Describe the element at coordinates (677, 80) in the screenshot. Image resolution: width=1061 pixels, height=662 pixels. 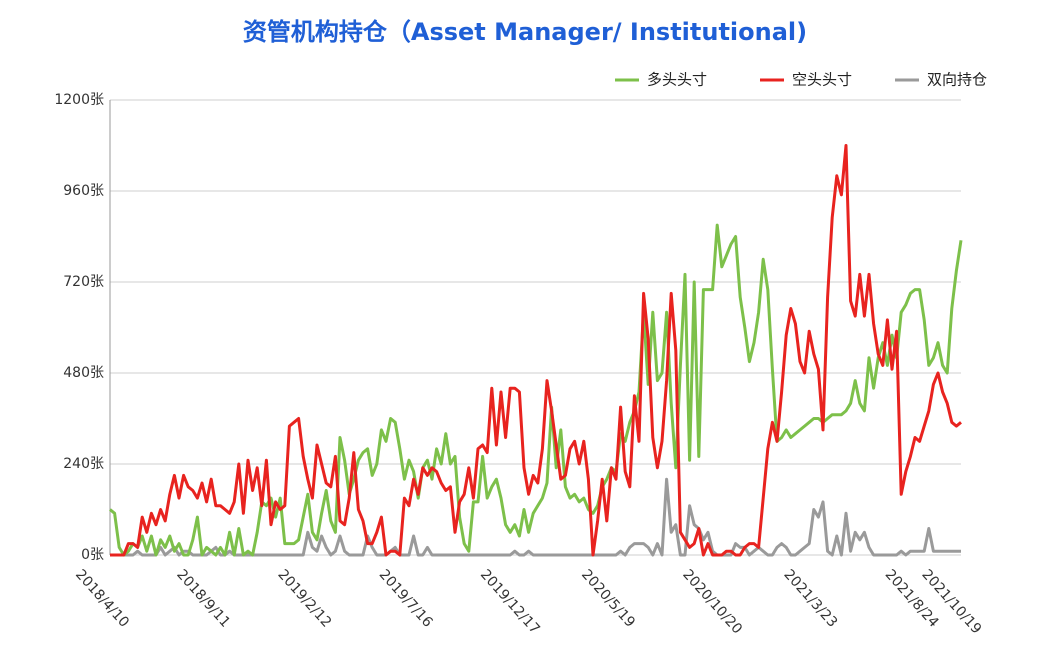
I see `legend-label: 多头头寸` at that location.